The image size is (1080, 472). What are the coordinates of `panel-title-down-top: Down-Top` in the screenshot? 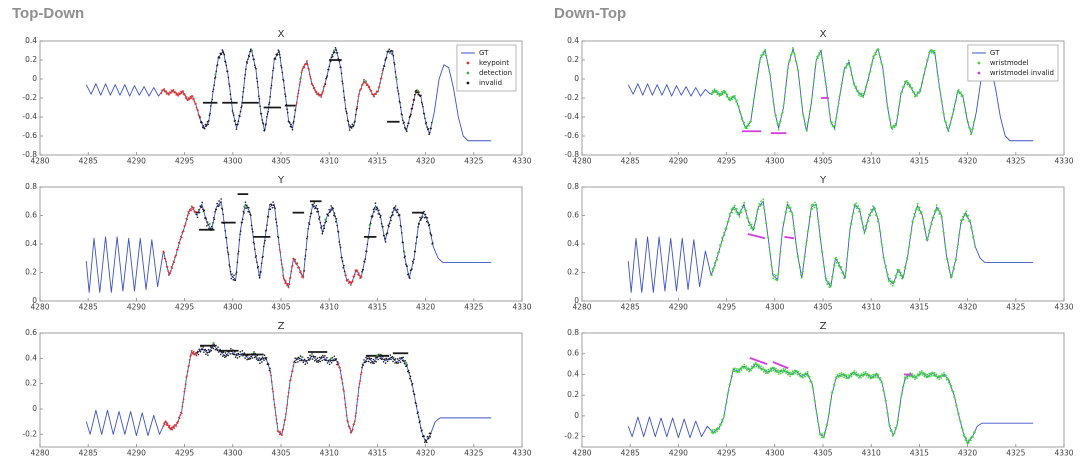 It's located at (590, 13).